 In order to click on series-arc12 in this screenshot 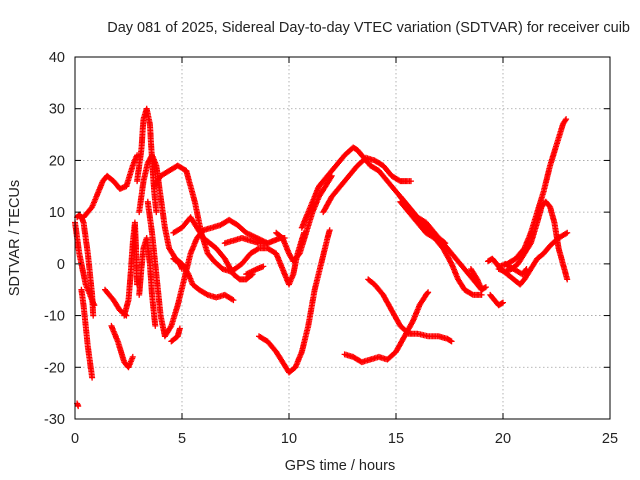, I will do `click(207, 269)`.